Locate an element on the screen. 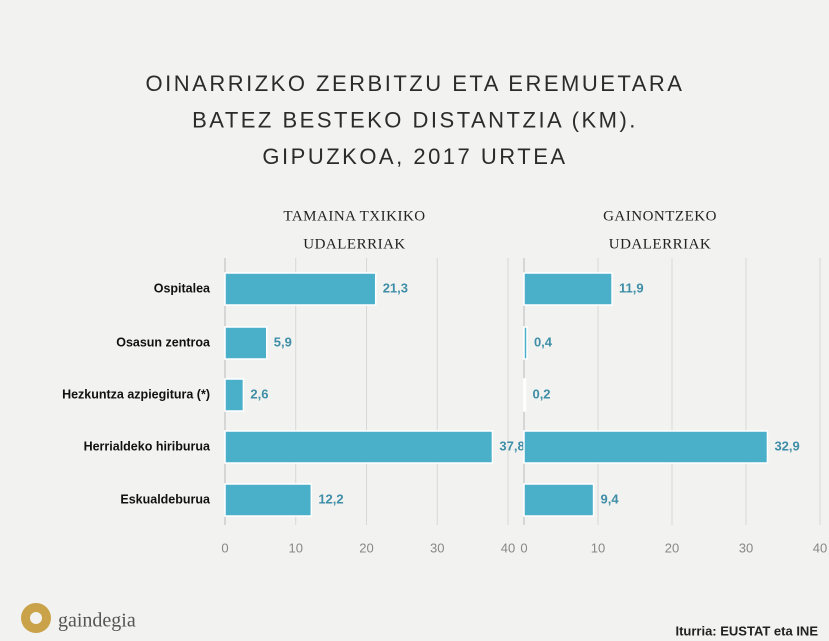  category-label: Osasun zentroa is located at coordinates (163, 342).